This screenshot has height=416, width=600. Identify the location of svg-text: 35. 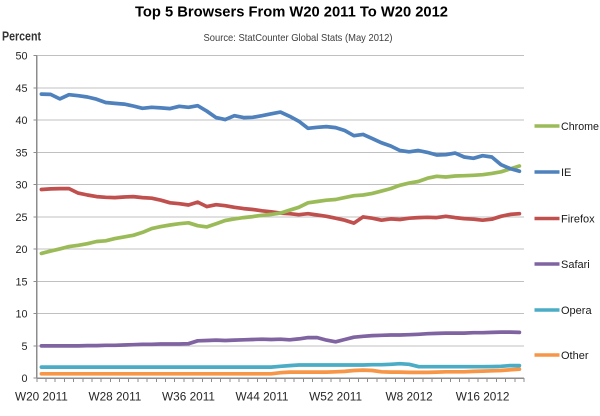
(21, 153).